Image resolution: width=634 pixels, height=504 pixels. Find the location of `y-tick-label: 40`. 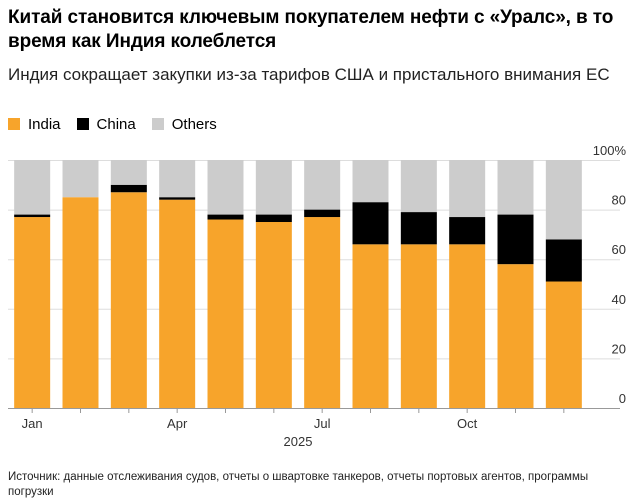

y-tick-label: 40 is located at coordinates (619, 299).